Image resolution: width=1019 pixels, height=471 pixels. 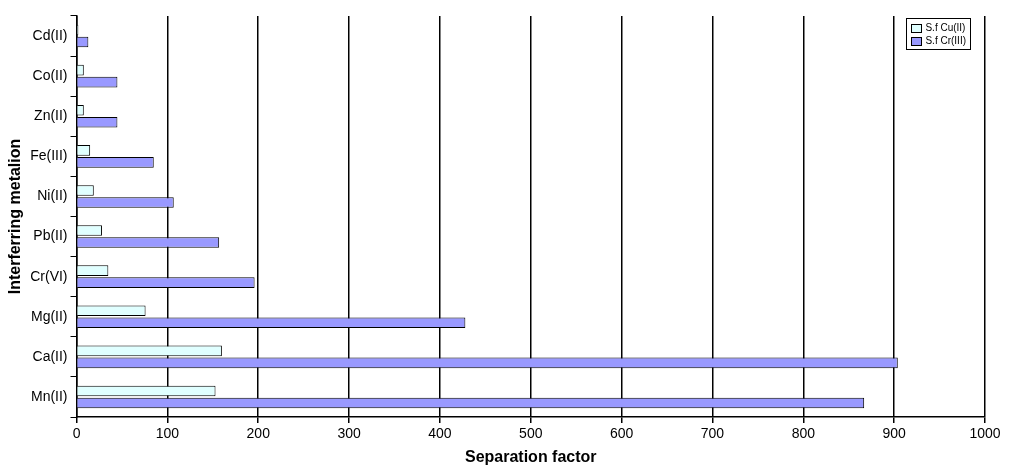 I want to click on x-tick-label: 700, so click(x=712, y=433).